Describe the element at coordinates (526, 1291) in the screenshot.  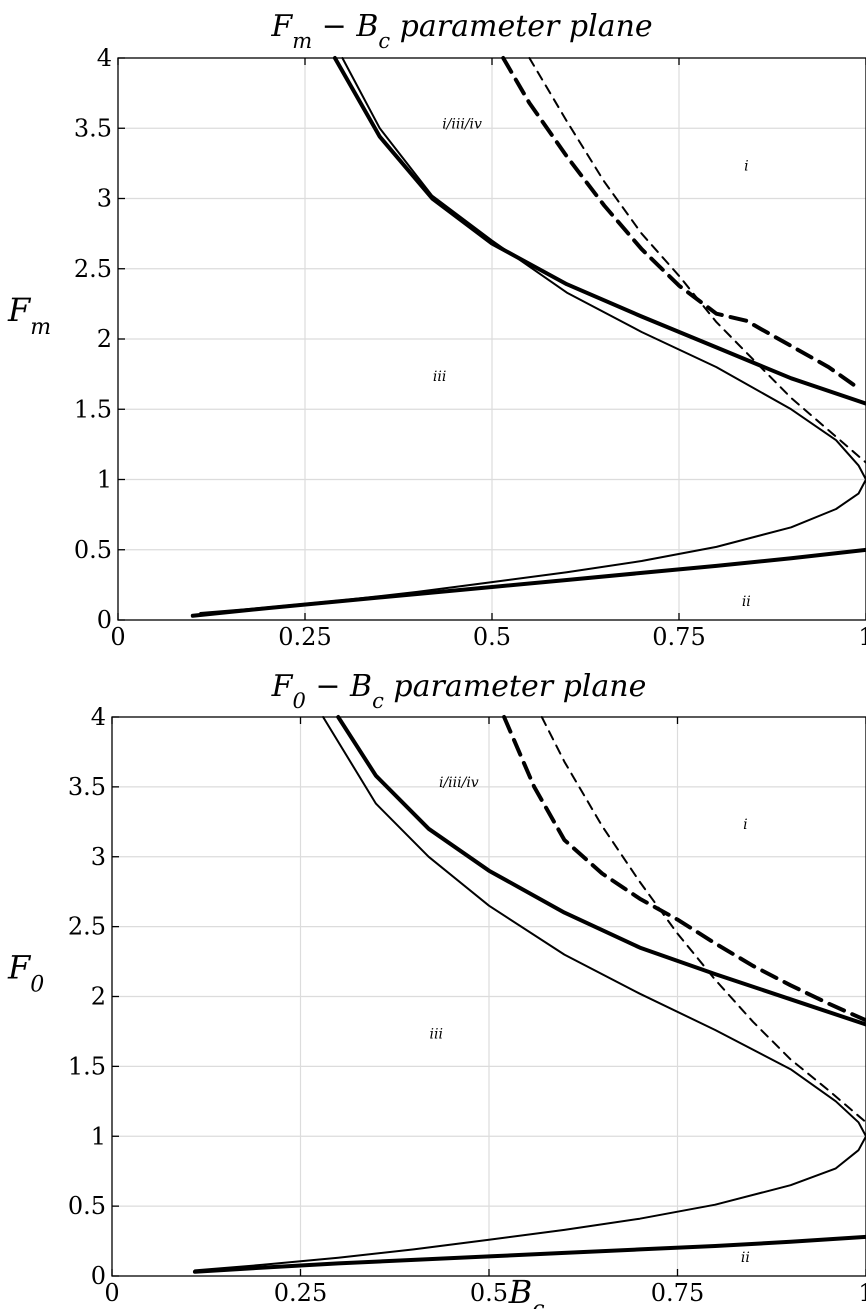
I see `x-axis-label: Bc` at that location.